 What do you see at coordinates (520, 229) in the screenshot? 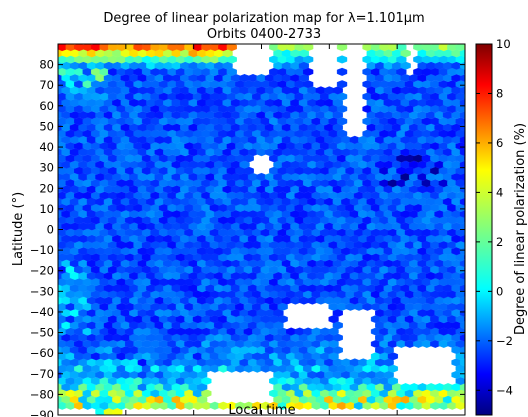
I see `colorbar-label: Degree of linear polarization (%)` at bounding box center [520, 229].